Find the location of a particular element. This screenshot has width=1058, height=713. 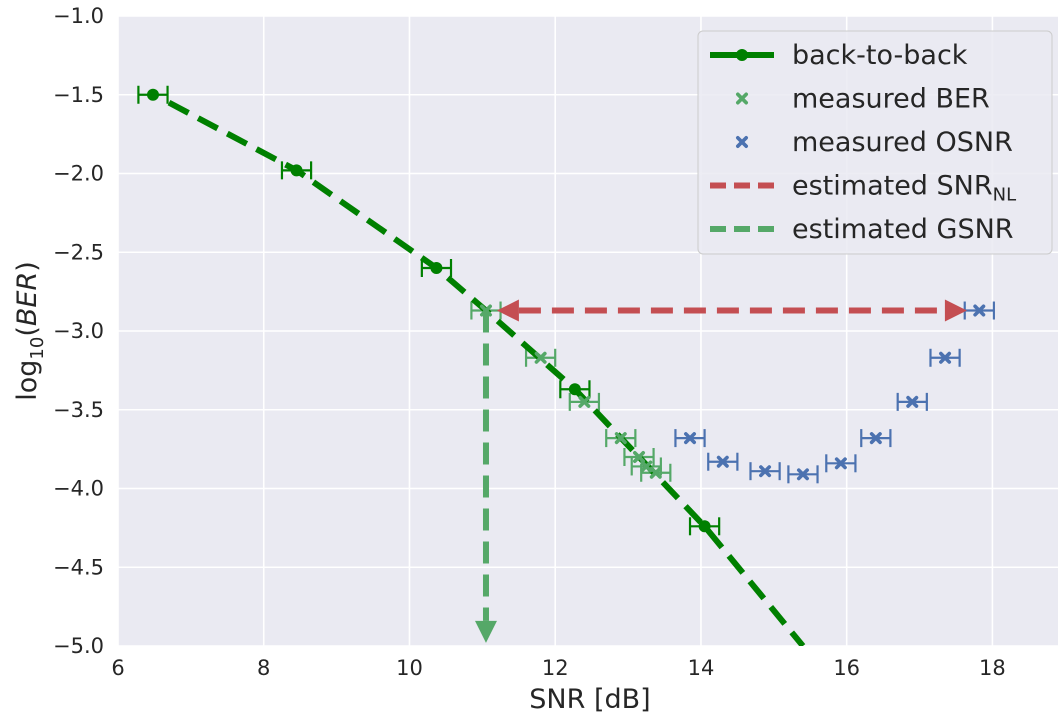

x-tick-label: 8 is located at coordinates (263, 668).